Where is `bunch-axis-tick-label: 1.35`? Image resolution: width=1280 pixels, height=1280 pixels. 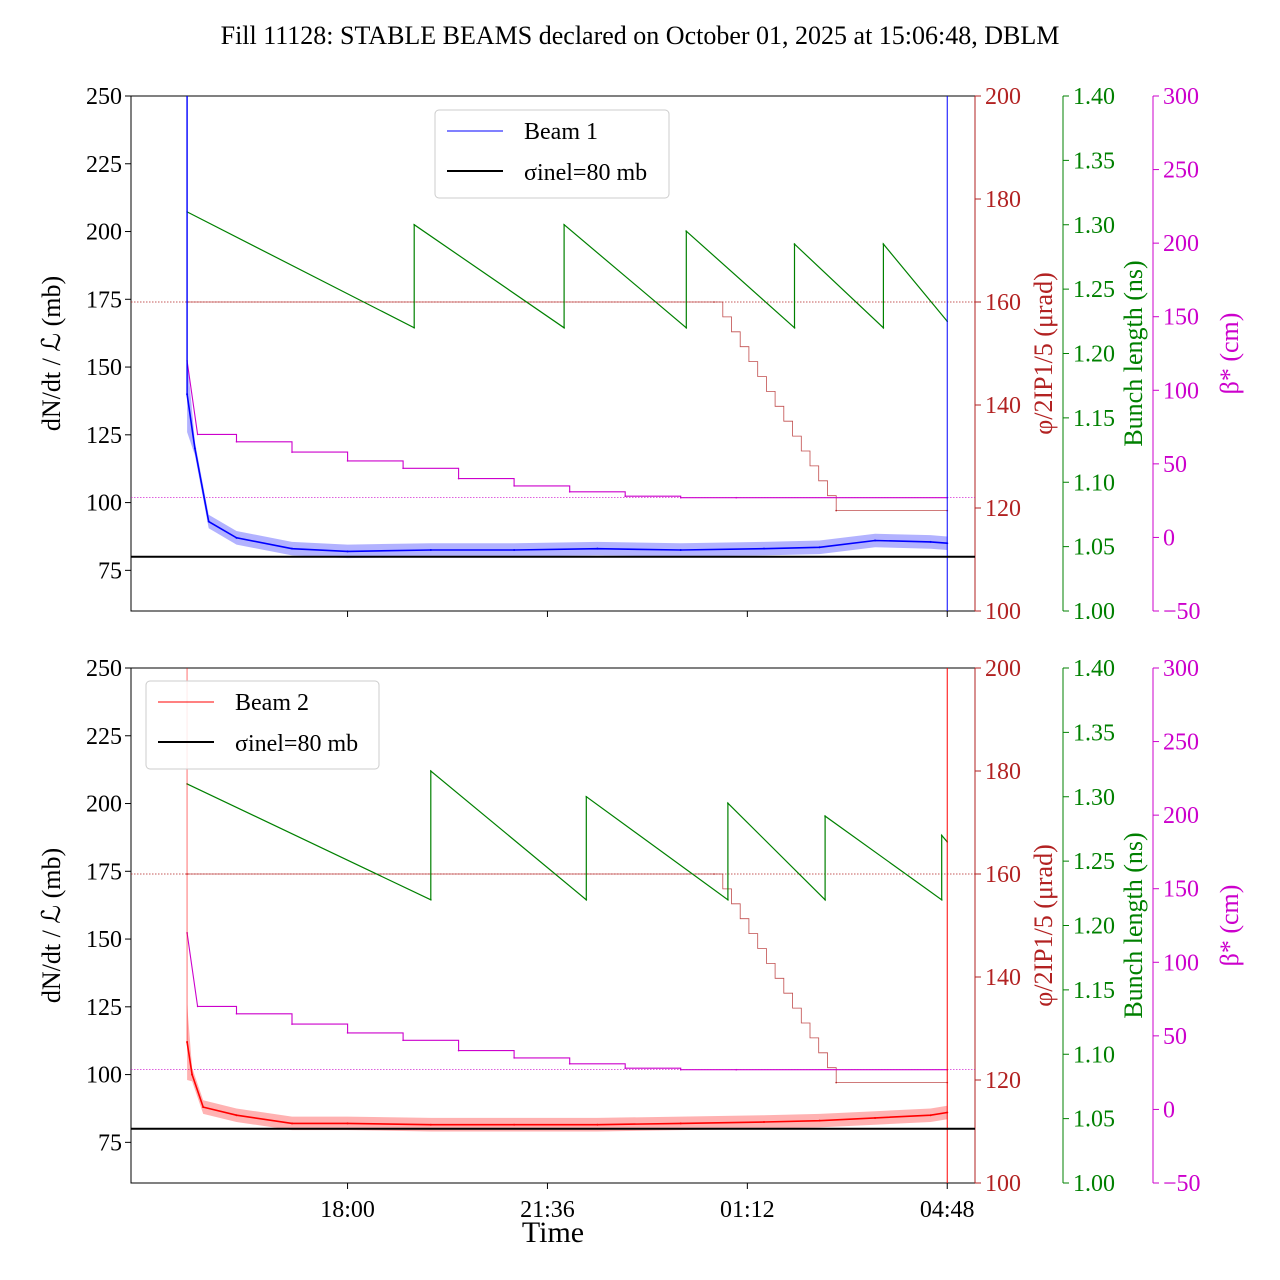 bunch-axis-tick-label: 1.35 is located at coordinates (1094, 161).